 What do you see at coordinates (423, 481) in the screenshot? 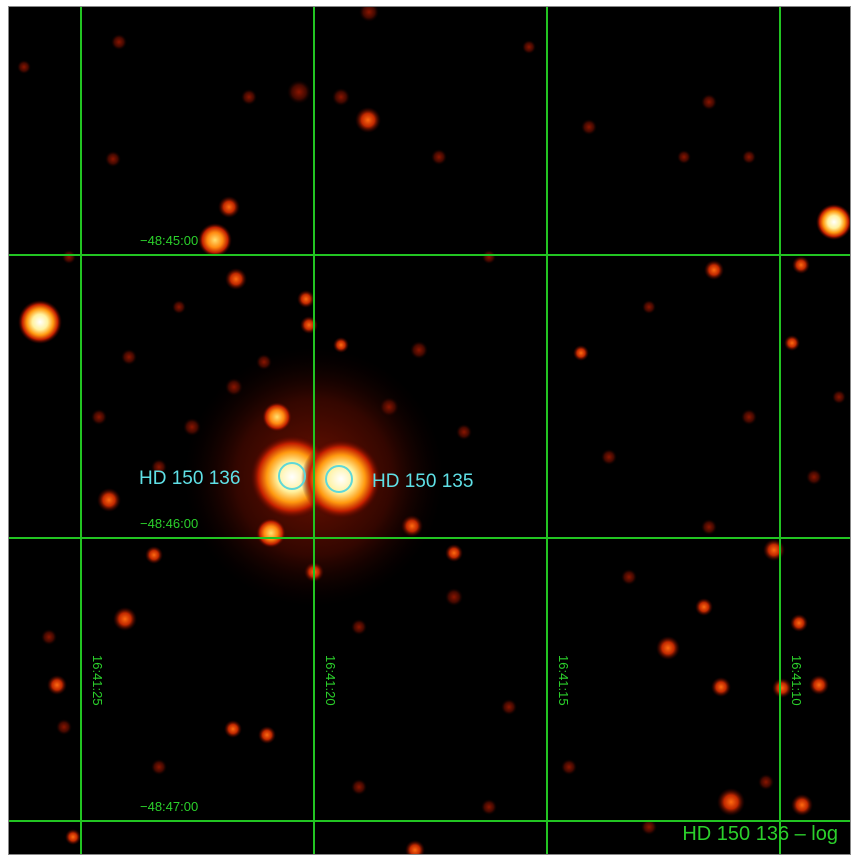
I see `source-label: HD 150 135` at bounding box center [423, 481].